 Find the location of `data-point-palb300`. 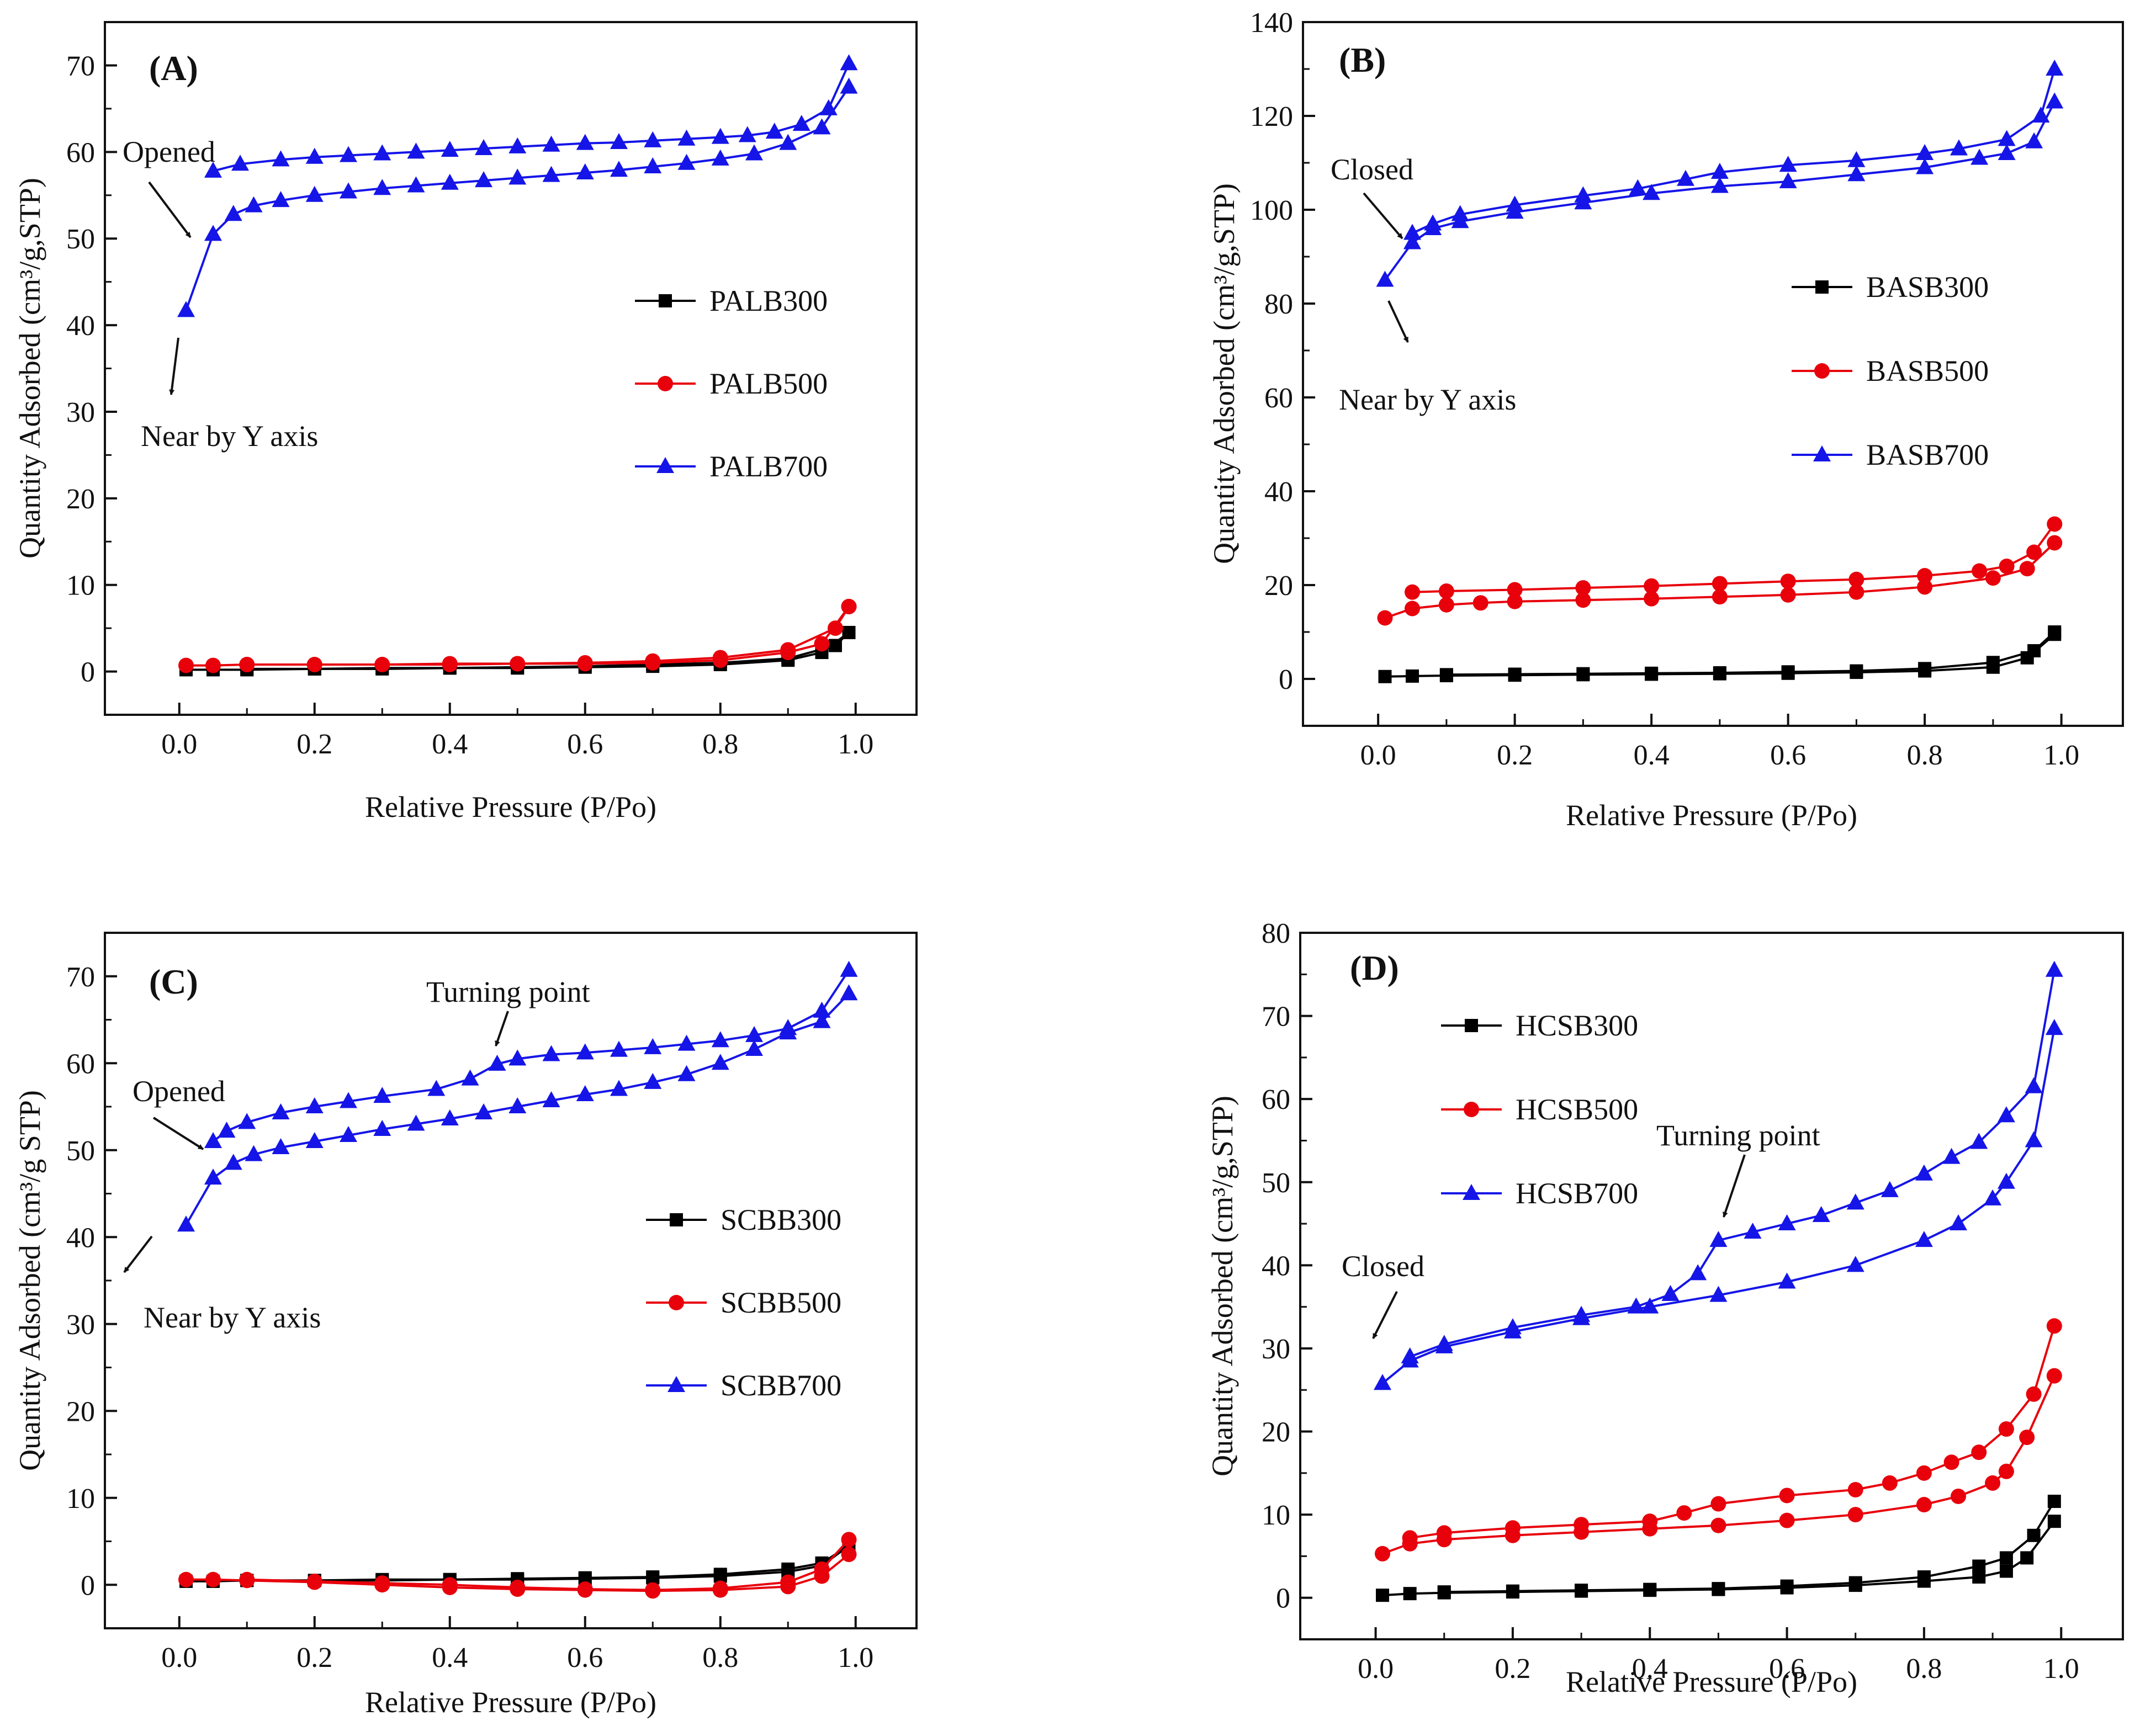

data-point-palb300 is located at coordinates (849, 632).